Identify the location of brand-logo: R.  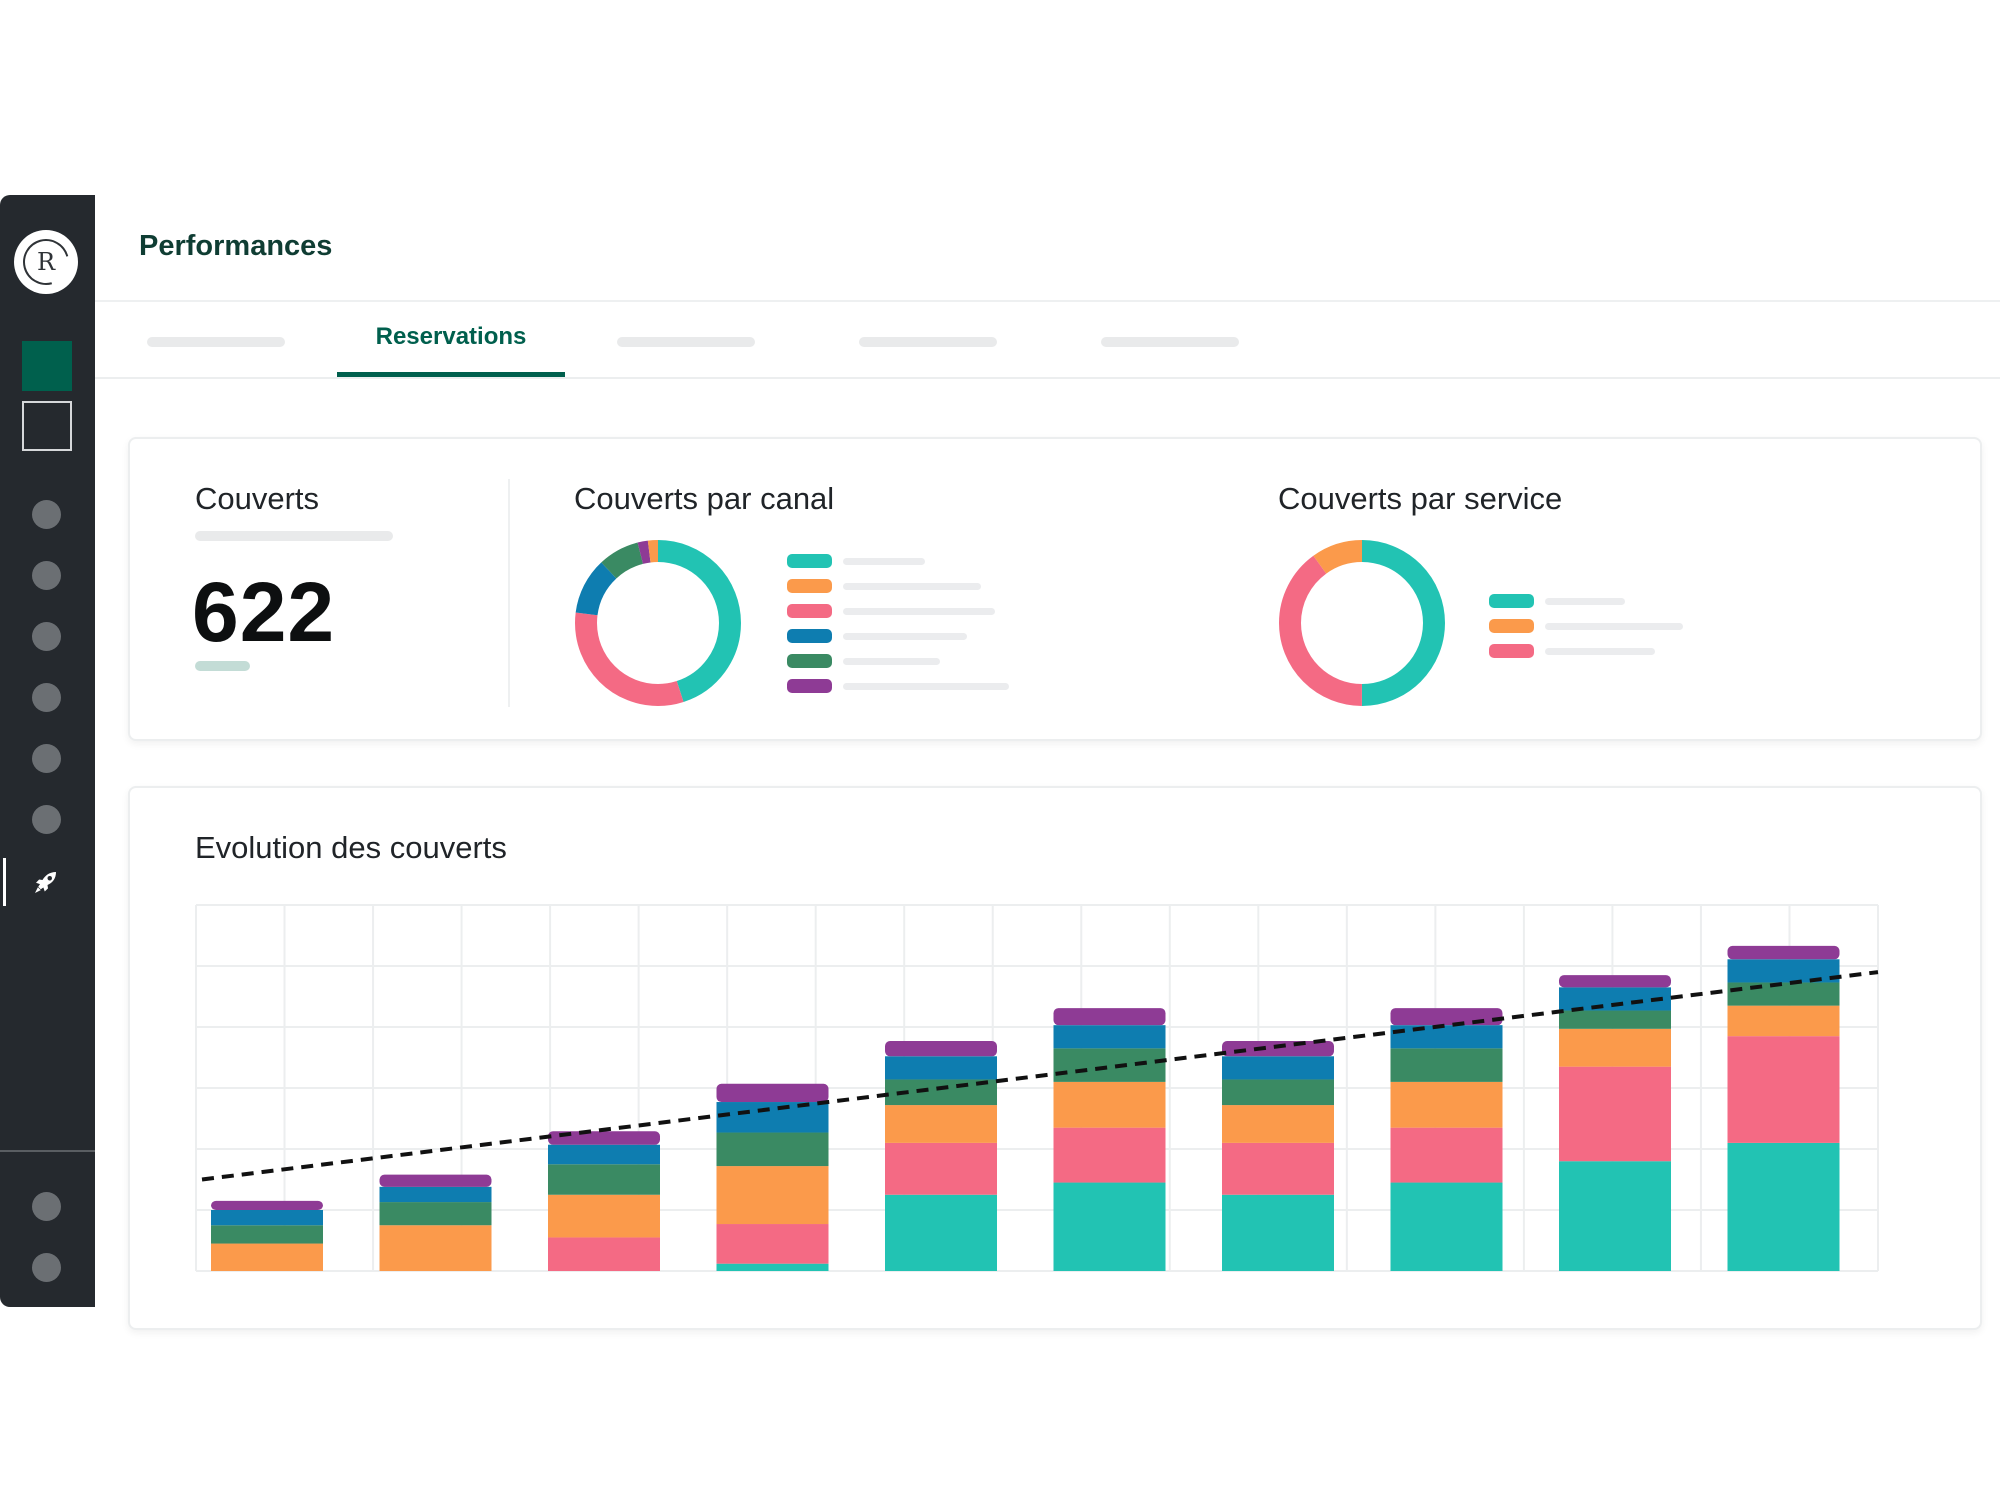
(46, 262).